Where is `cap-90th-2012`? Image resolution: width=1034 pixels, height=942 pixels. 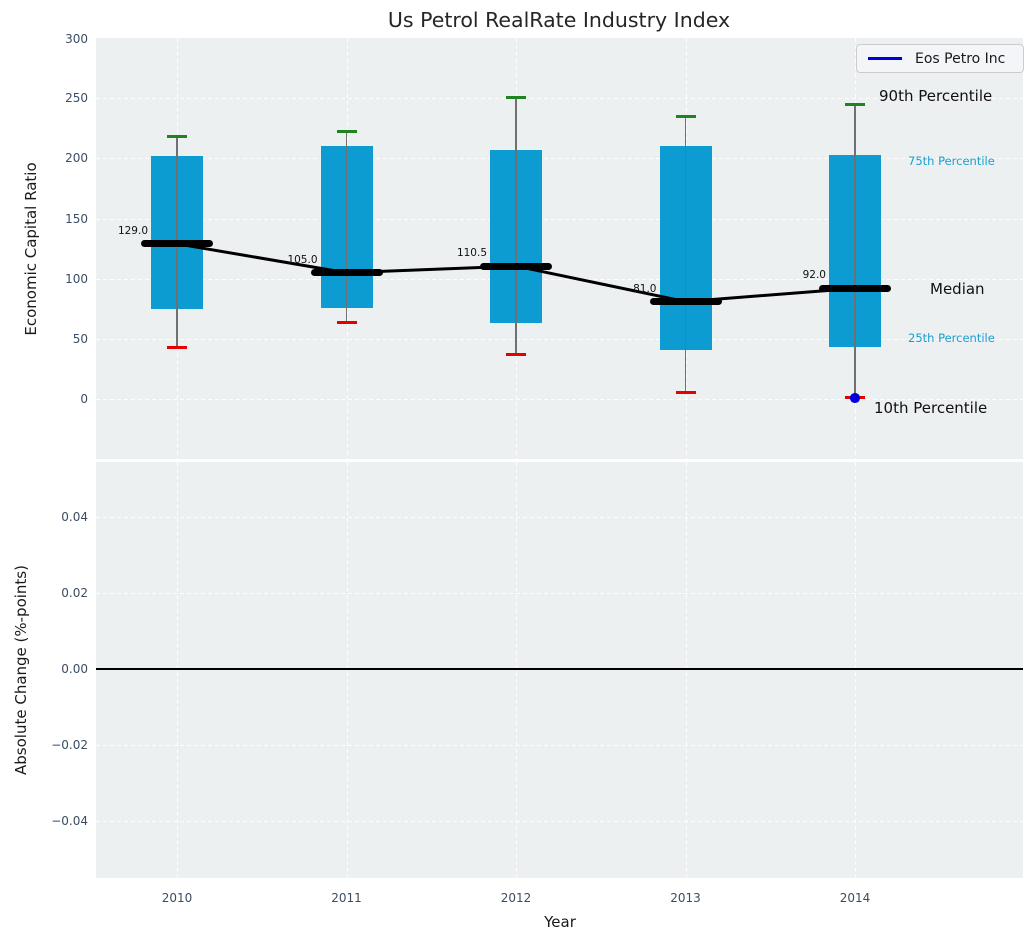 cap-90th-2012 is located at coordinates (516, 97).